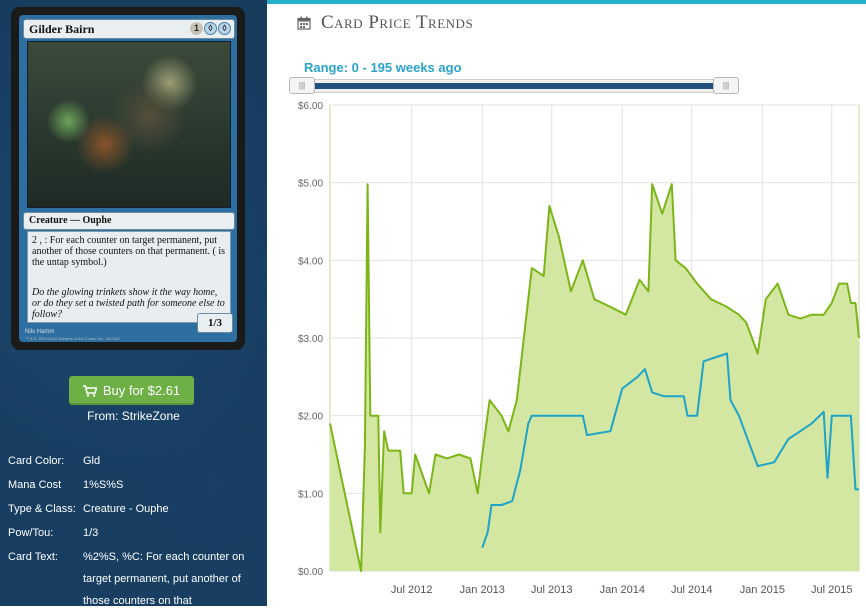 The width and height of the screenshot is (866, 612). Describe the element at coordinates (129, 124) in the screenshot. I see `card-art` at that location.